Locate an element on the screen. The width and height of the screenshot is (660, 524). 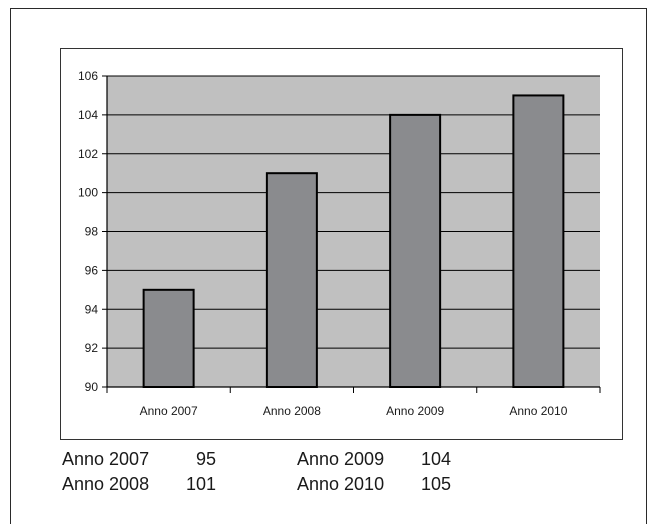
y-tick-label: 100 is located at coordinates (88, 193).